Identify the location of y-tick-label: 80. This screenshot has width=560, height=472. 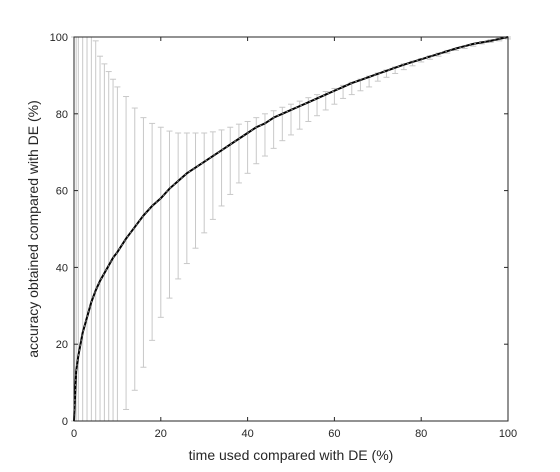
(62, 115).